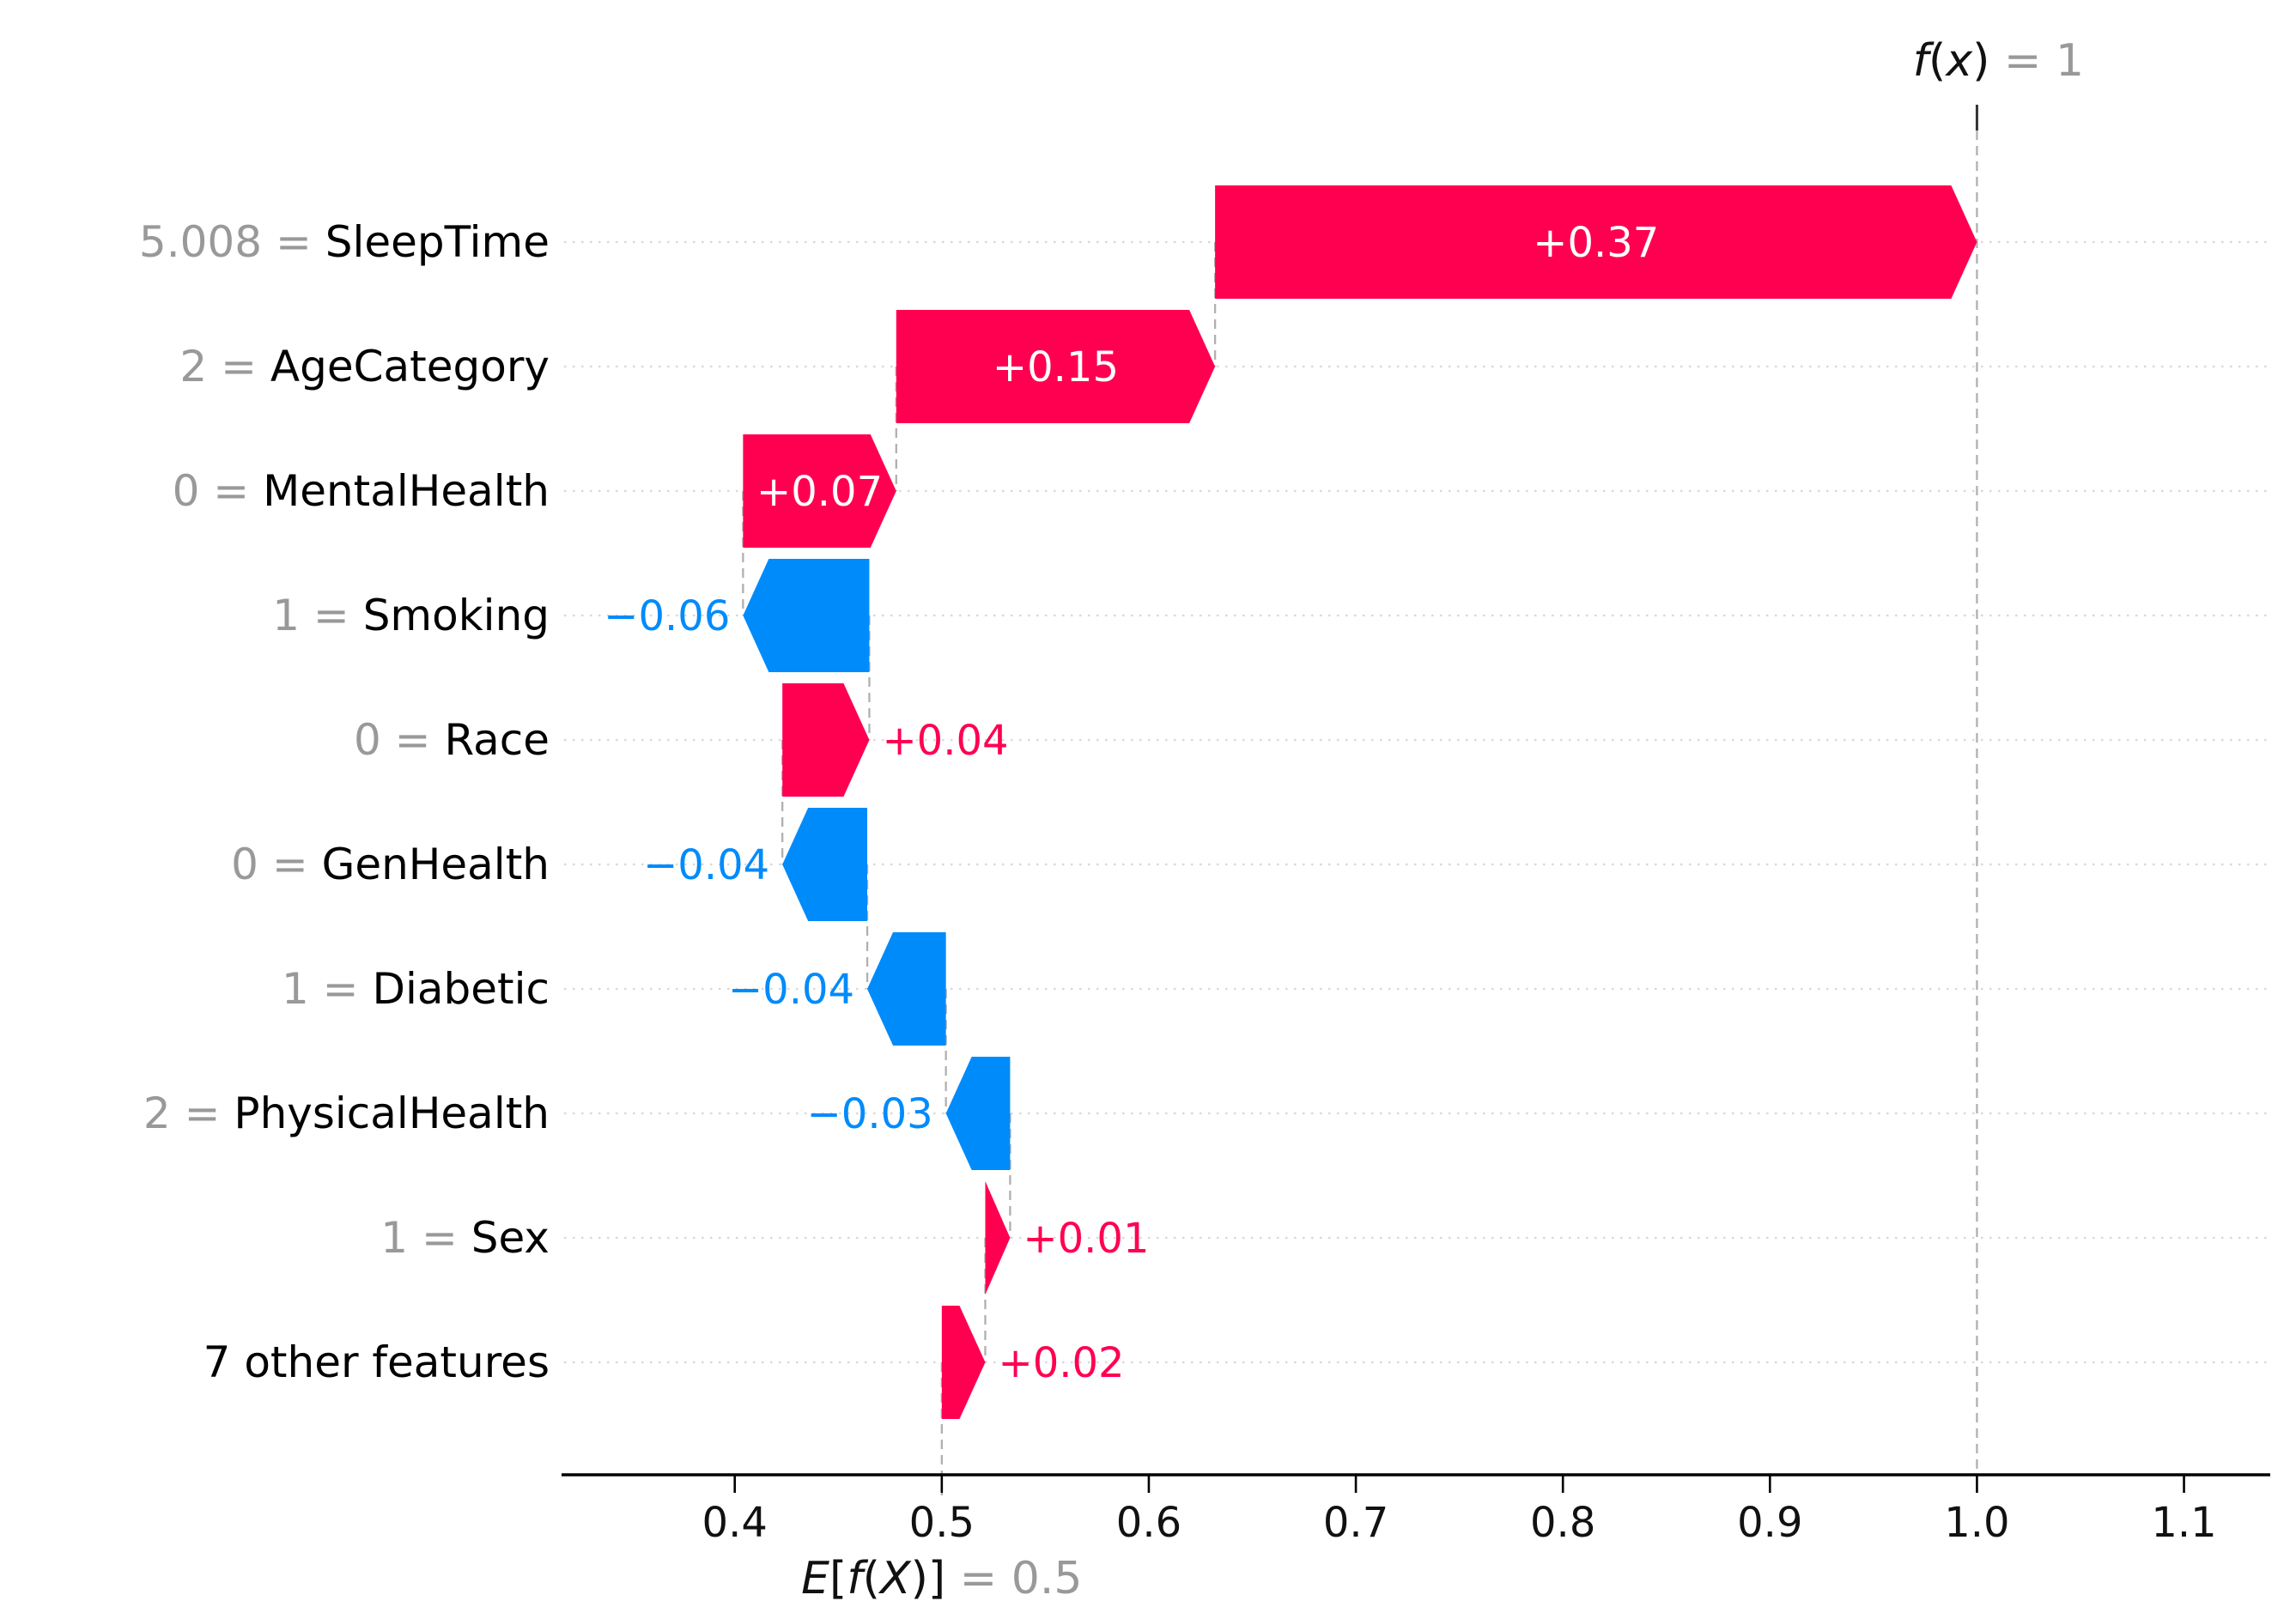  Describe the element at coordinates (411, 615) in the screenshot. I see `feature-label: 1 = Smoking` at that location.